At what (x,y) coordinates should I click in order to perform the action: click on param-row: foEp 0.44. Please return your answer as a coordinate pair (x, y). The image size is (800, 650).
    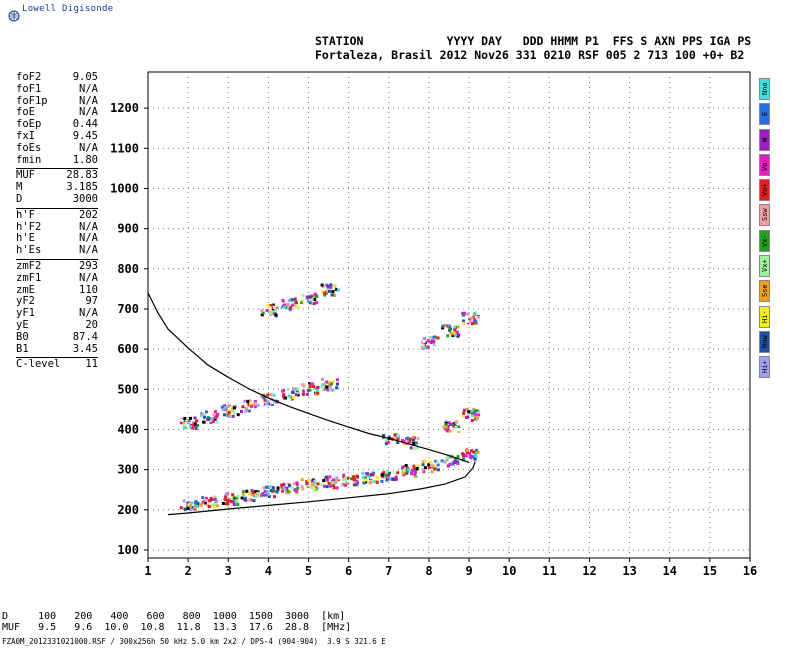
    Looking at the image, I should click on (57, 124).